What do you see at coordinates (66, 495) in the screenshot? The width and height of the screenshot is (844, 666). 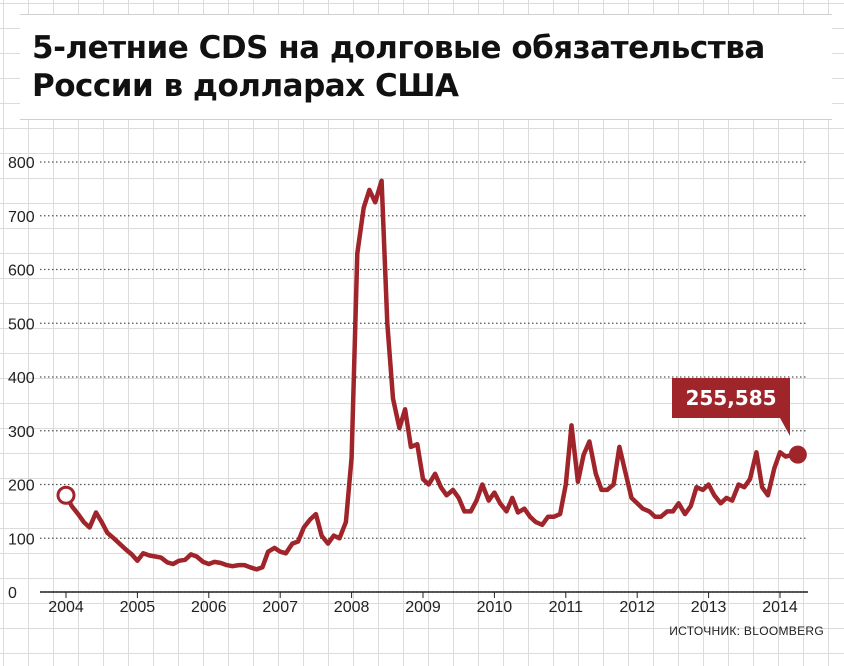 I see `start-point-marker` at bounding box center [66, 495].